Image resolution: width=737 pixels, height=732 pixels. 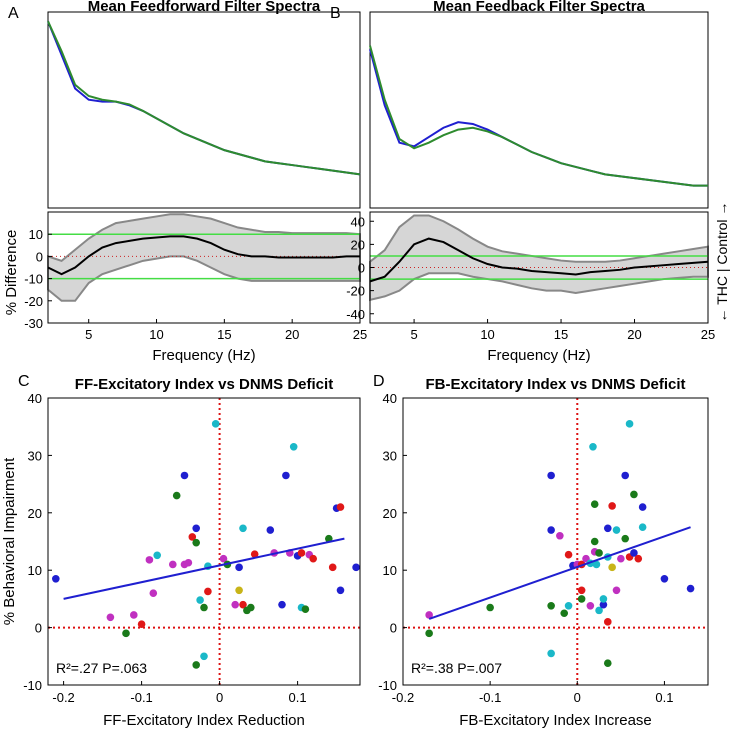 What do you see at coordinates (555, 720) in the screenshot?
I see `x-axis-label-d: FB-Excitatory Index Increase` at bounding box center [555, 720].